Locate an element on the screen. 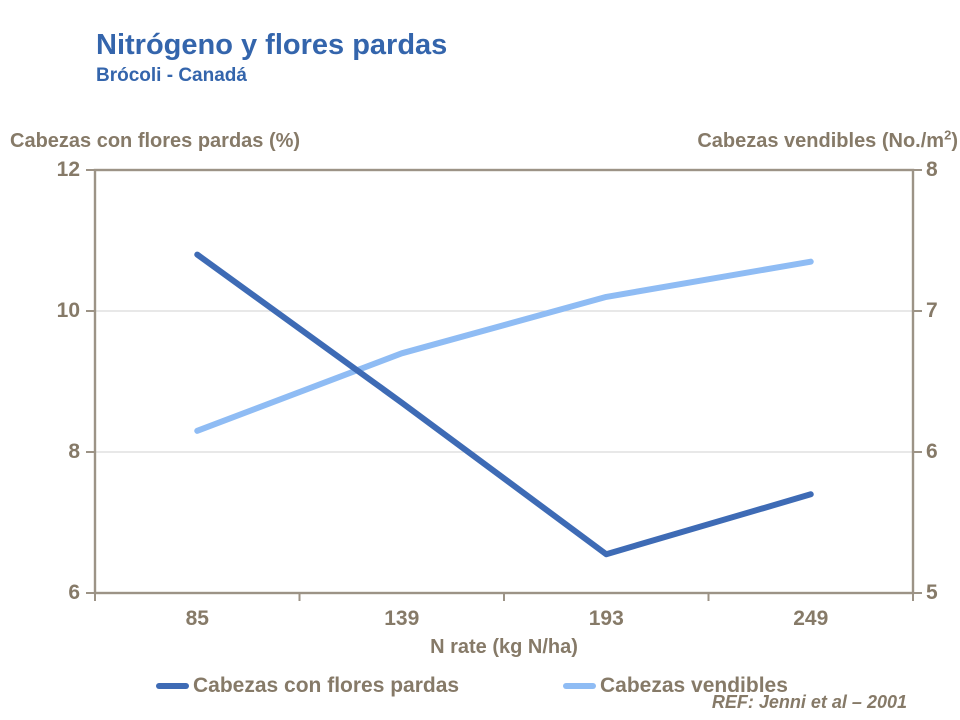 Image resolution: width=960 pixels, height=720 pixels. x-axis-category-label: 193 is located at coordinates (606, 618).